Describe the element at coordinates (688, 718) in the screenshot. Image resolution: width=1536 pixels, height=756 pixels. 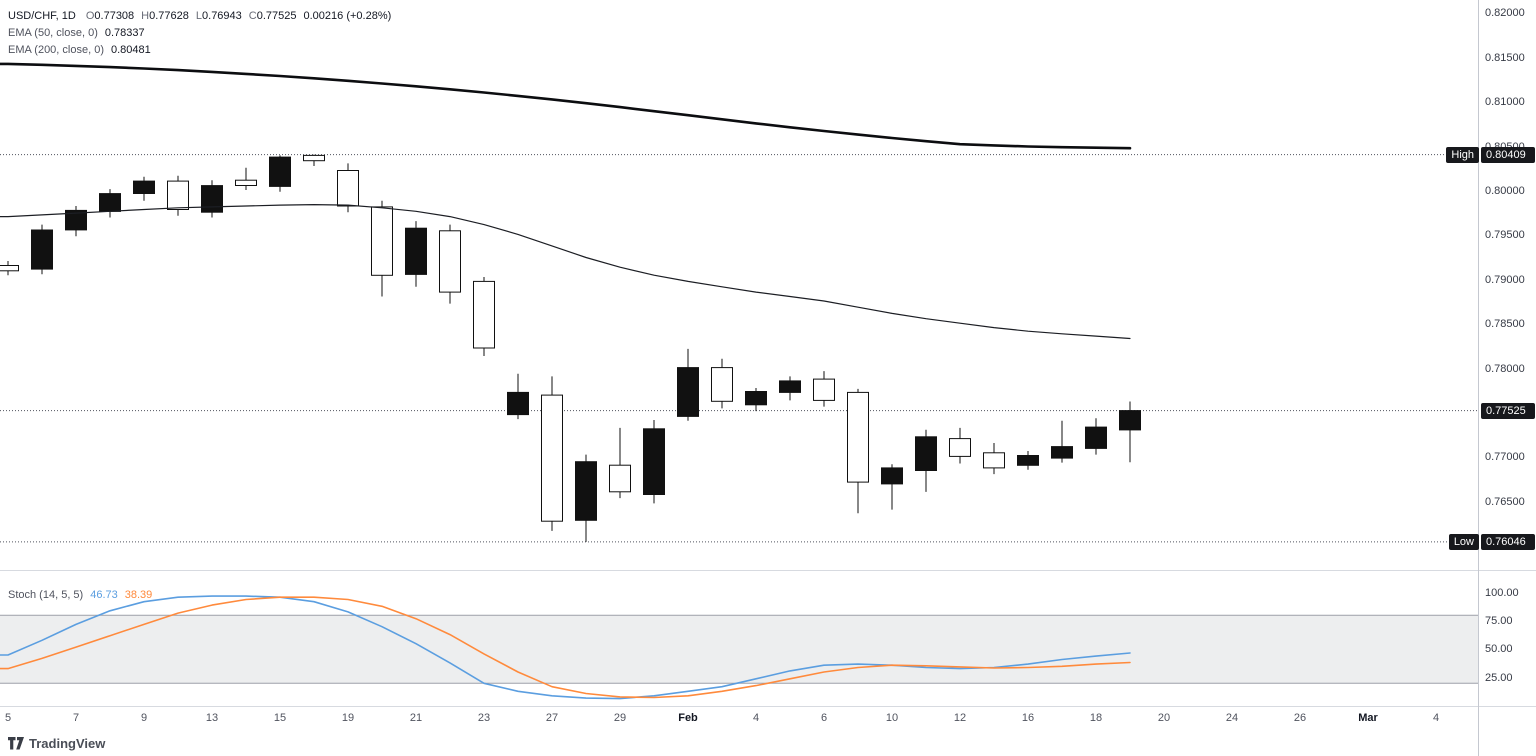
I see `time-axis-label: Feb` at that location.